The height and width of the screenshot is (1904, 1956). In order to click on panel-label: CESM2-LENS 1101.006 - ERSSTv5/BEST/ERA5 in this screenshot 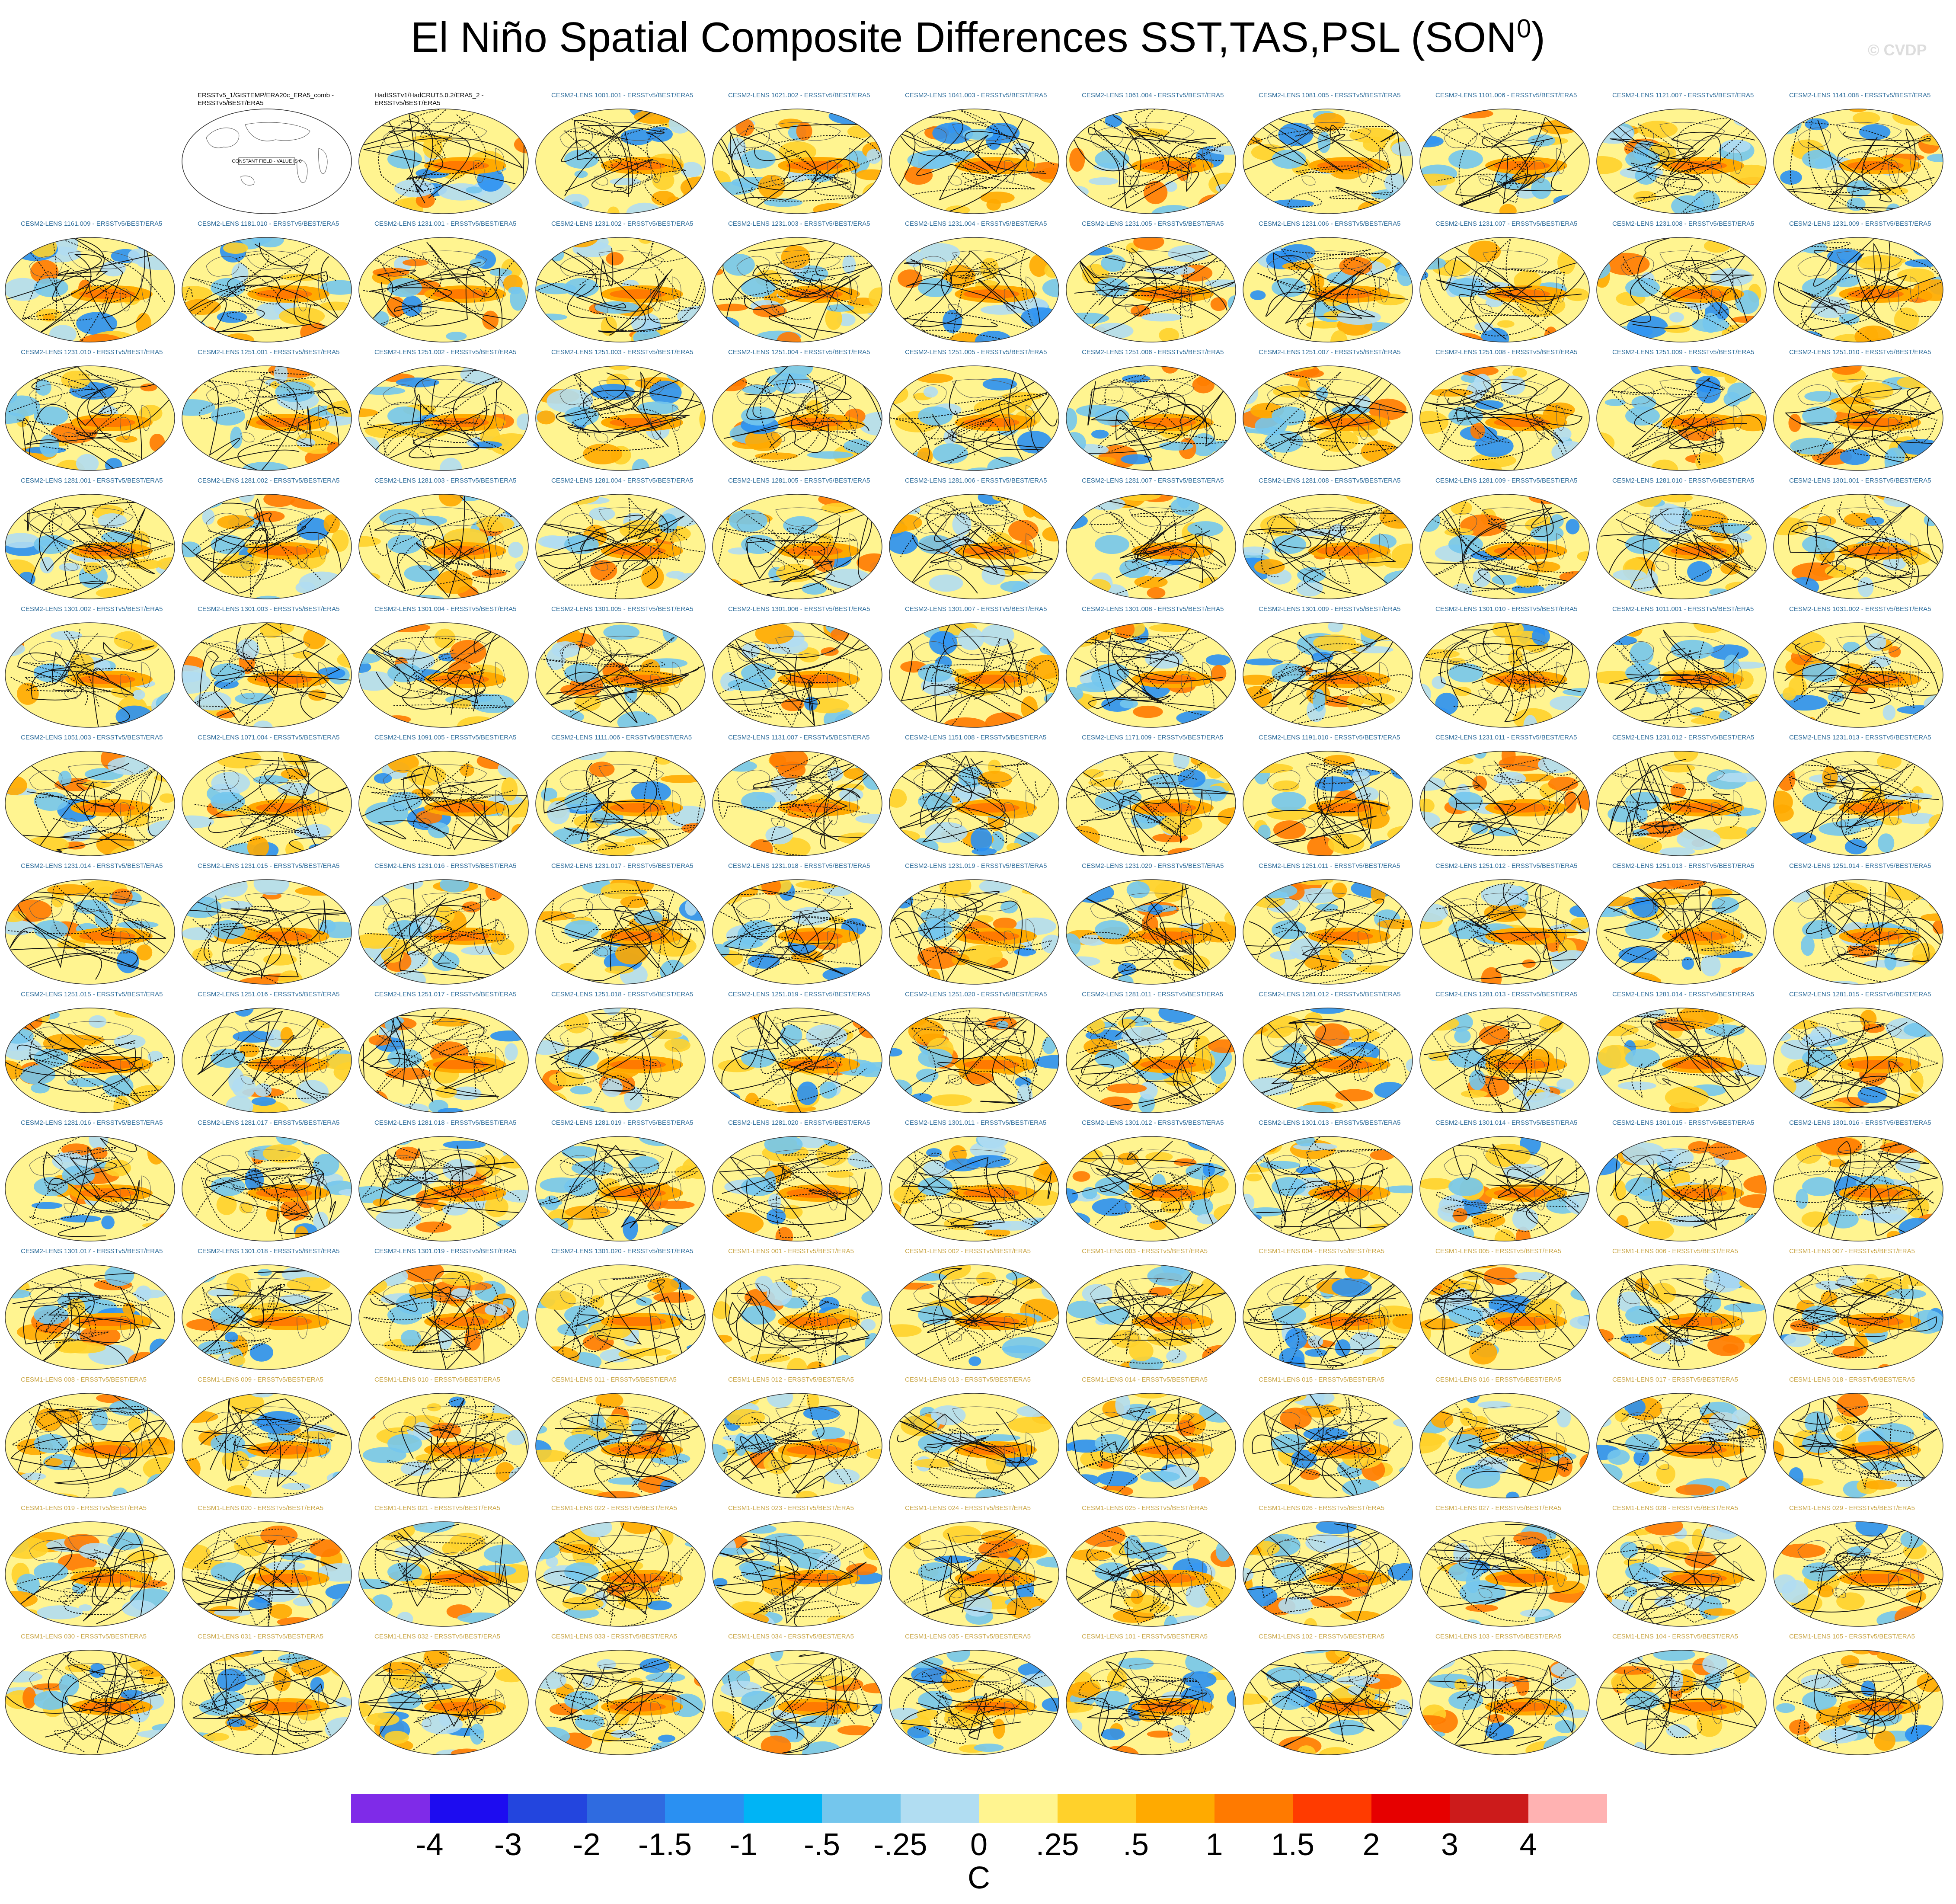, I will do `click(1506, 95)`.